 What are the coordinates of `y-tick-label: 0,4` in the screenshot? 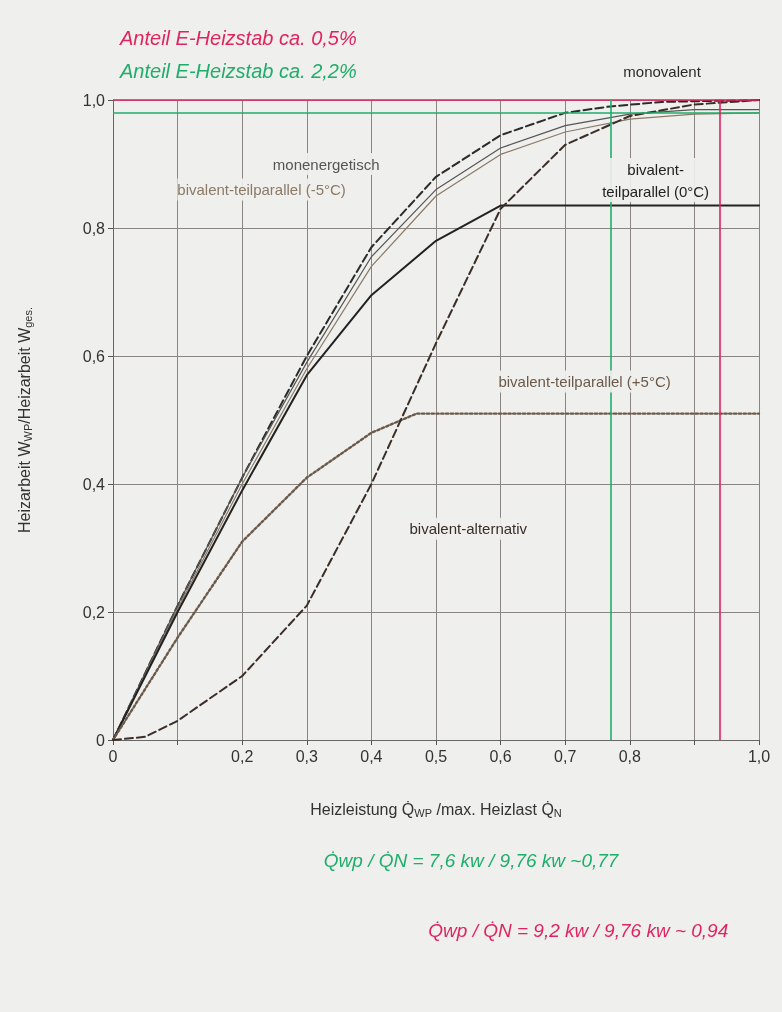 It's located at (94, 484).